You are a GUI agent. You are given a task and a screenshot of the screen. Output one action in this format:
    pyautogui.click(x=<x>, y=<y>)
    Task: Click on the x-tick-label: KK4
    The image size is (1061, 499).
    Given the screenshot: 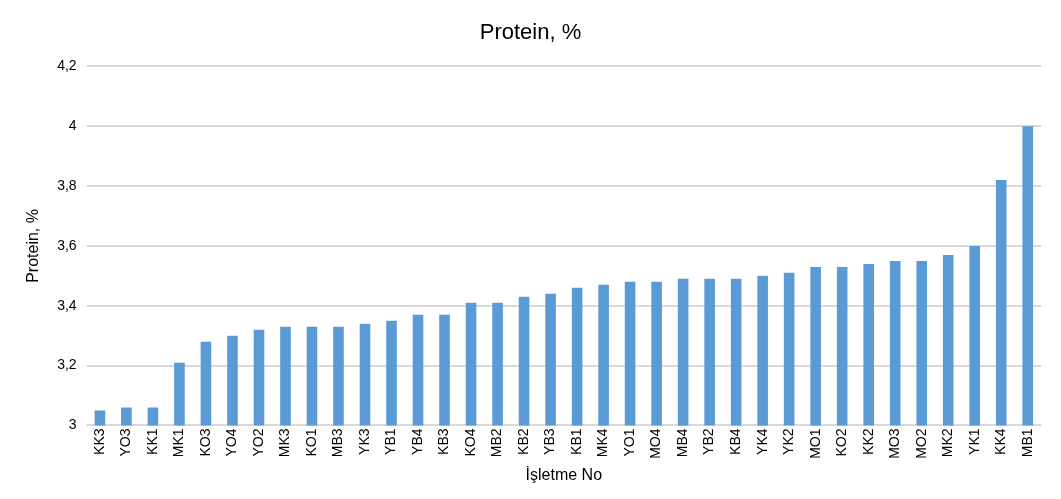 What is the action you would take?
    pyautogui.click(x=1000, y=441)
    